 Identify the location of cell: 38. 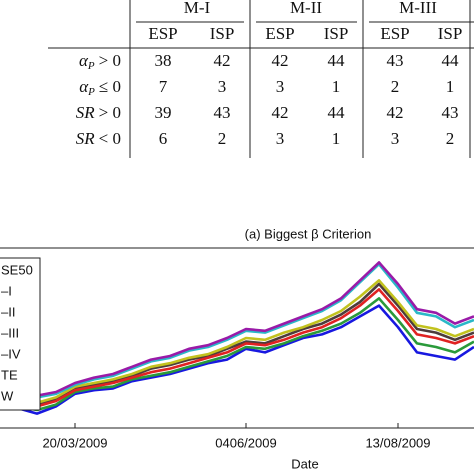
(163, 60).